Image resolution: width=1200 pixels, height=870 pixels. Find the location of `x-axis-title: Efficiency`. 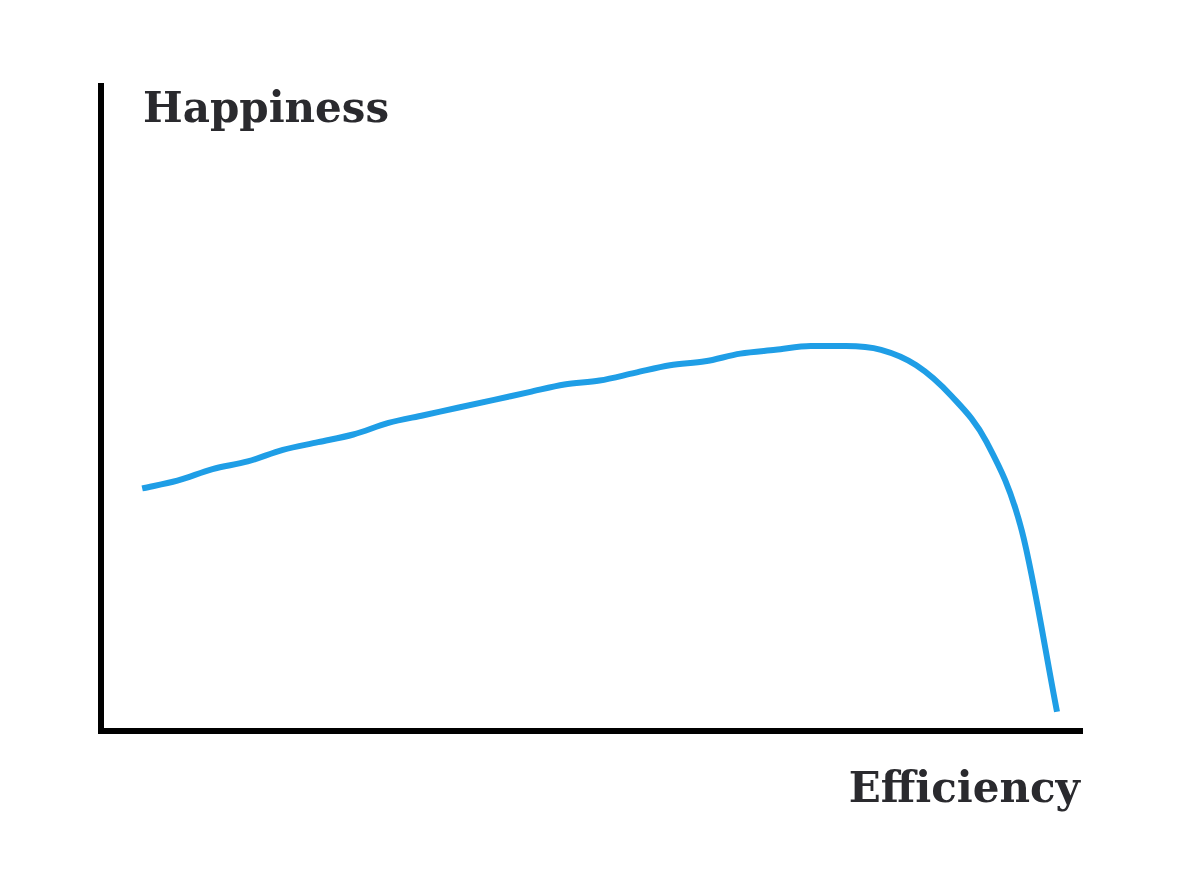

x-axis-title: Efficiency is located at coordinates (964, 787).